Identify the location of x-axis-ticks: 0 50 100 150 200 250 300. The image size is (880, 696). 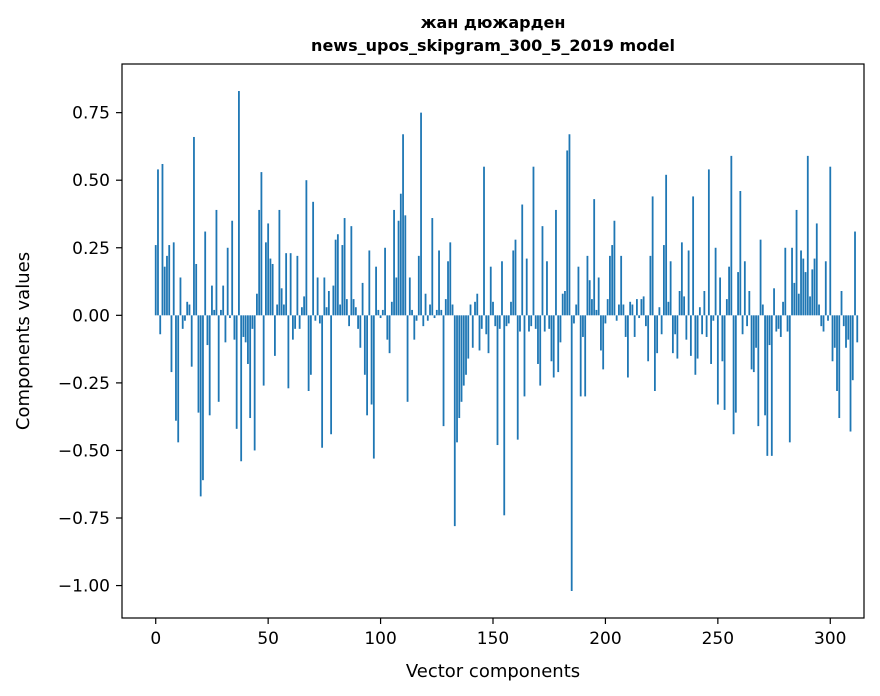
(498, 633).